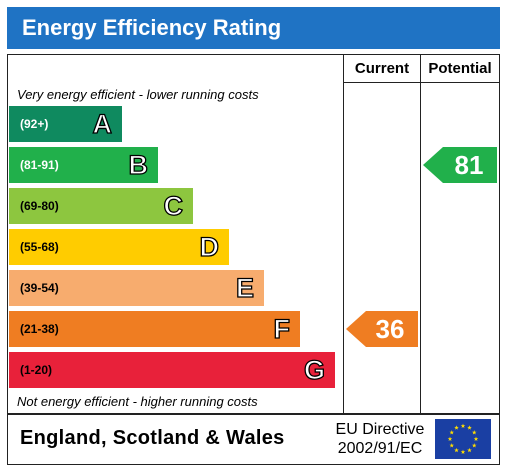  What do you see at coordinates (39, 165) in the screenshot?
I see `band-range-label: (81-91)` at bounding box center [39, 165].